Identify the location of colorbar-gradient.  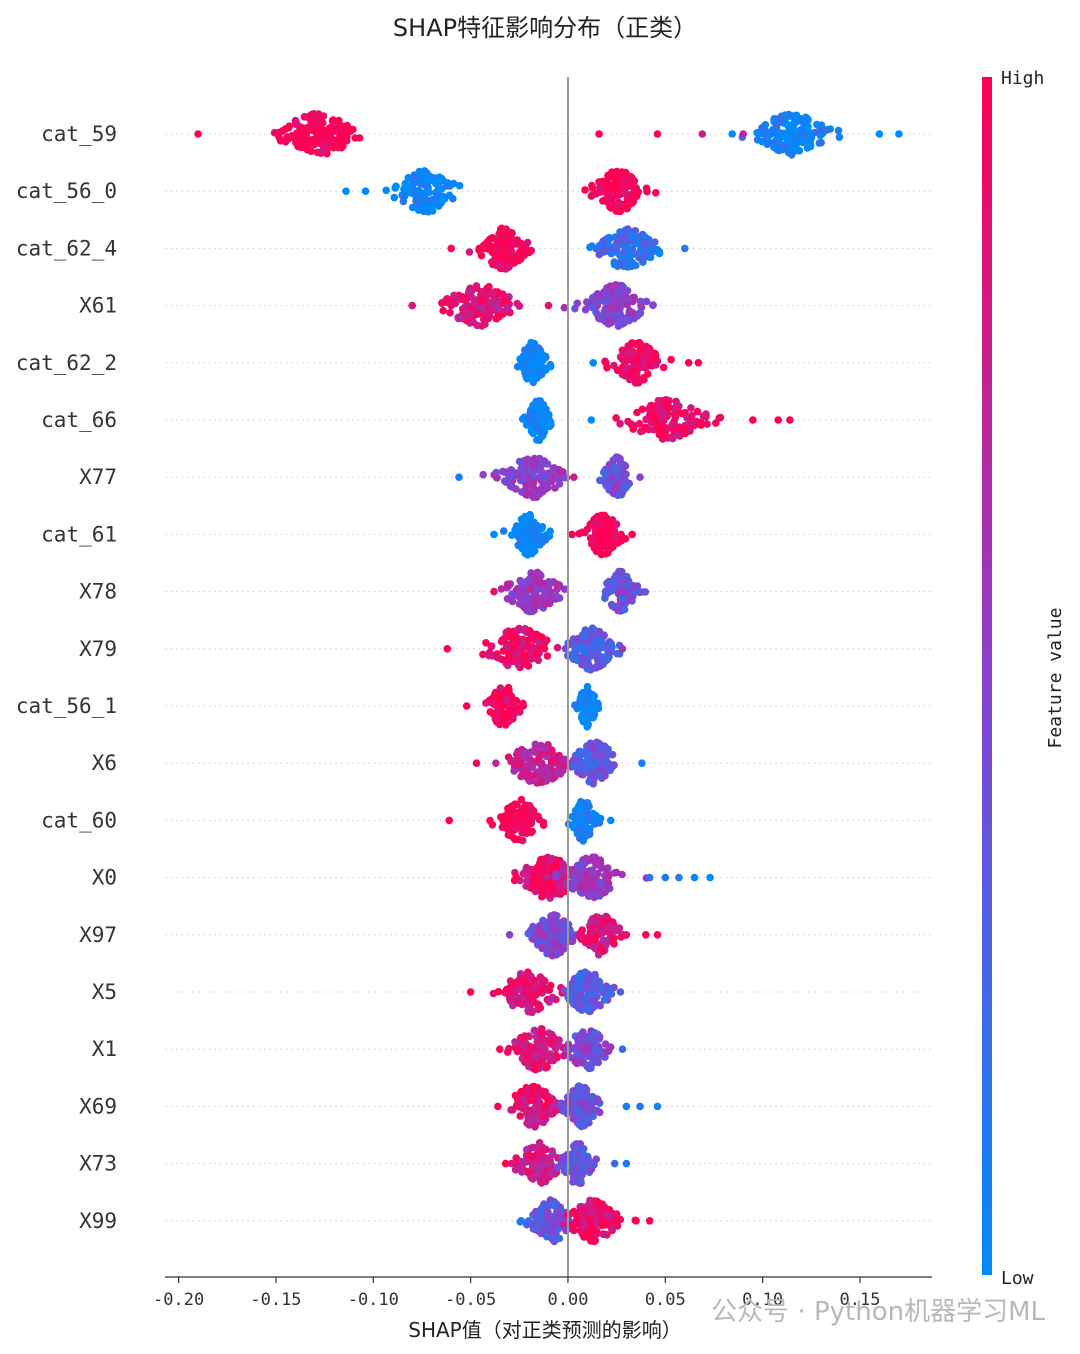
(987, 676).